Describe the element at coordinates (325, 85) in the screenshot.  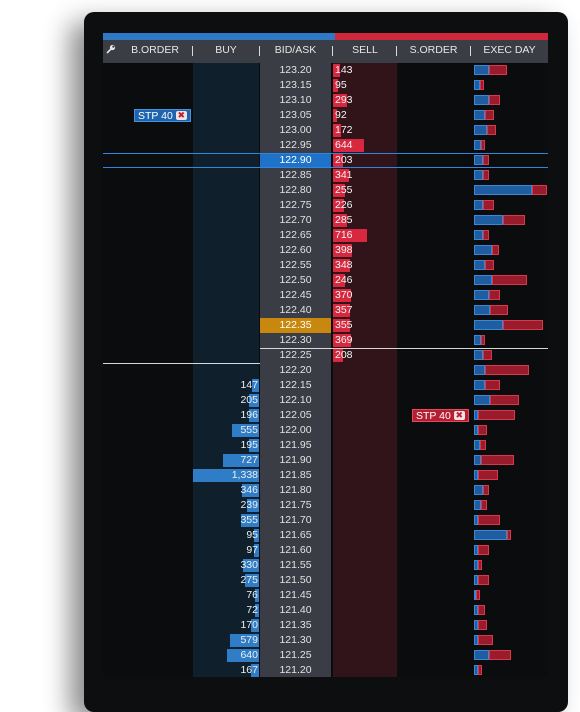
I see `ladder-row: 123.15 95` at that location.